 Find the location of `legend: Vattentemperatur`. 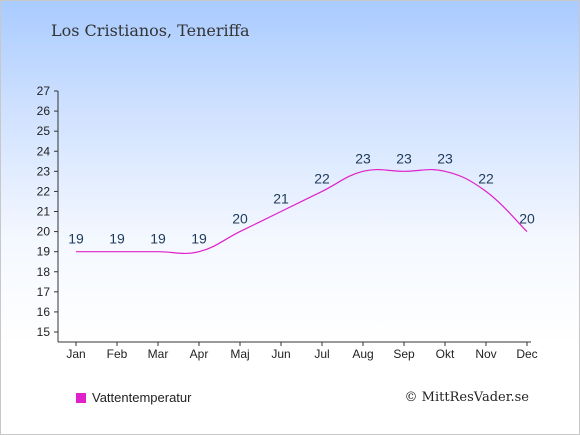

legend: Vattentemperatur is located at coordinates (133, 397).